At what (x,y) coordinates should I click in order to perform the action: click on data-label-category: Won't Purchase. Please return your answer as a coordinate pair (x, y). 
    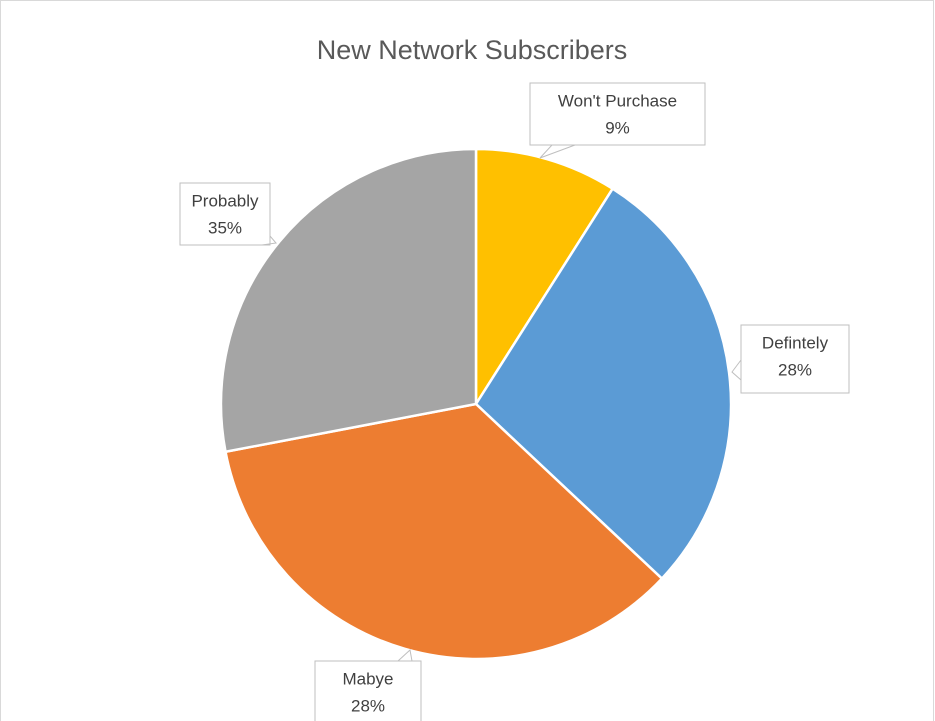
    Looking at the image, I should click on (617, 100).